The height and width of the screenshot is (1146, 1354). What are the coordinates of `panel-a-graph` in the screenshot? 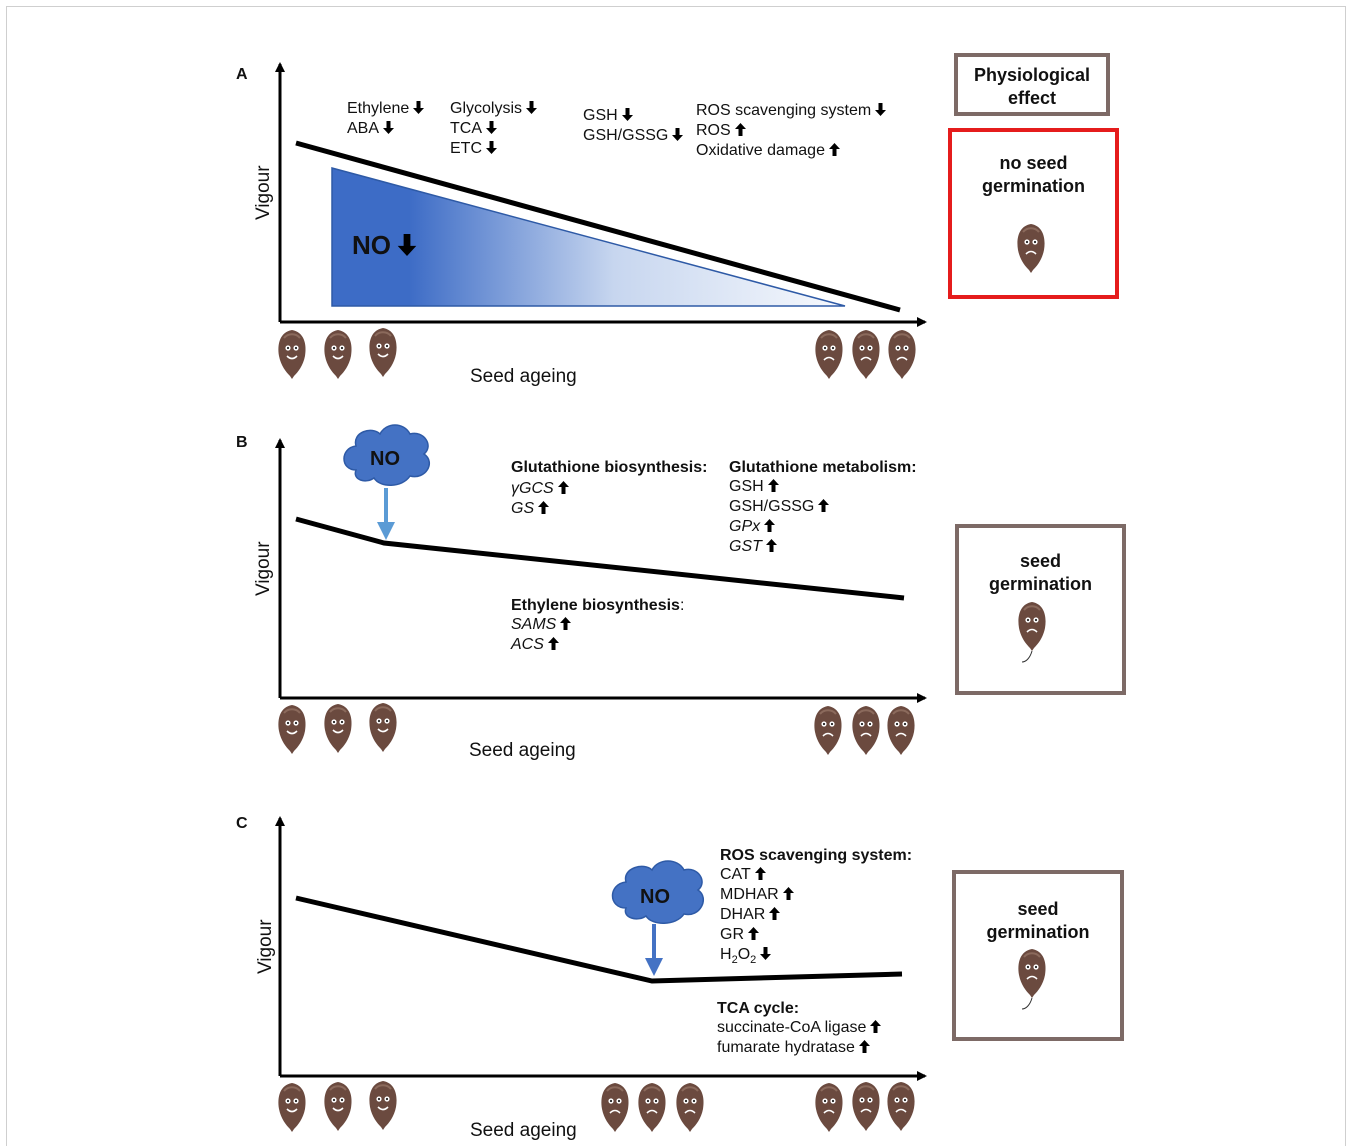 It's located at (601, 194).